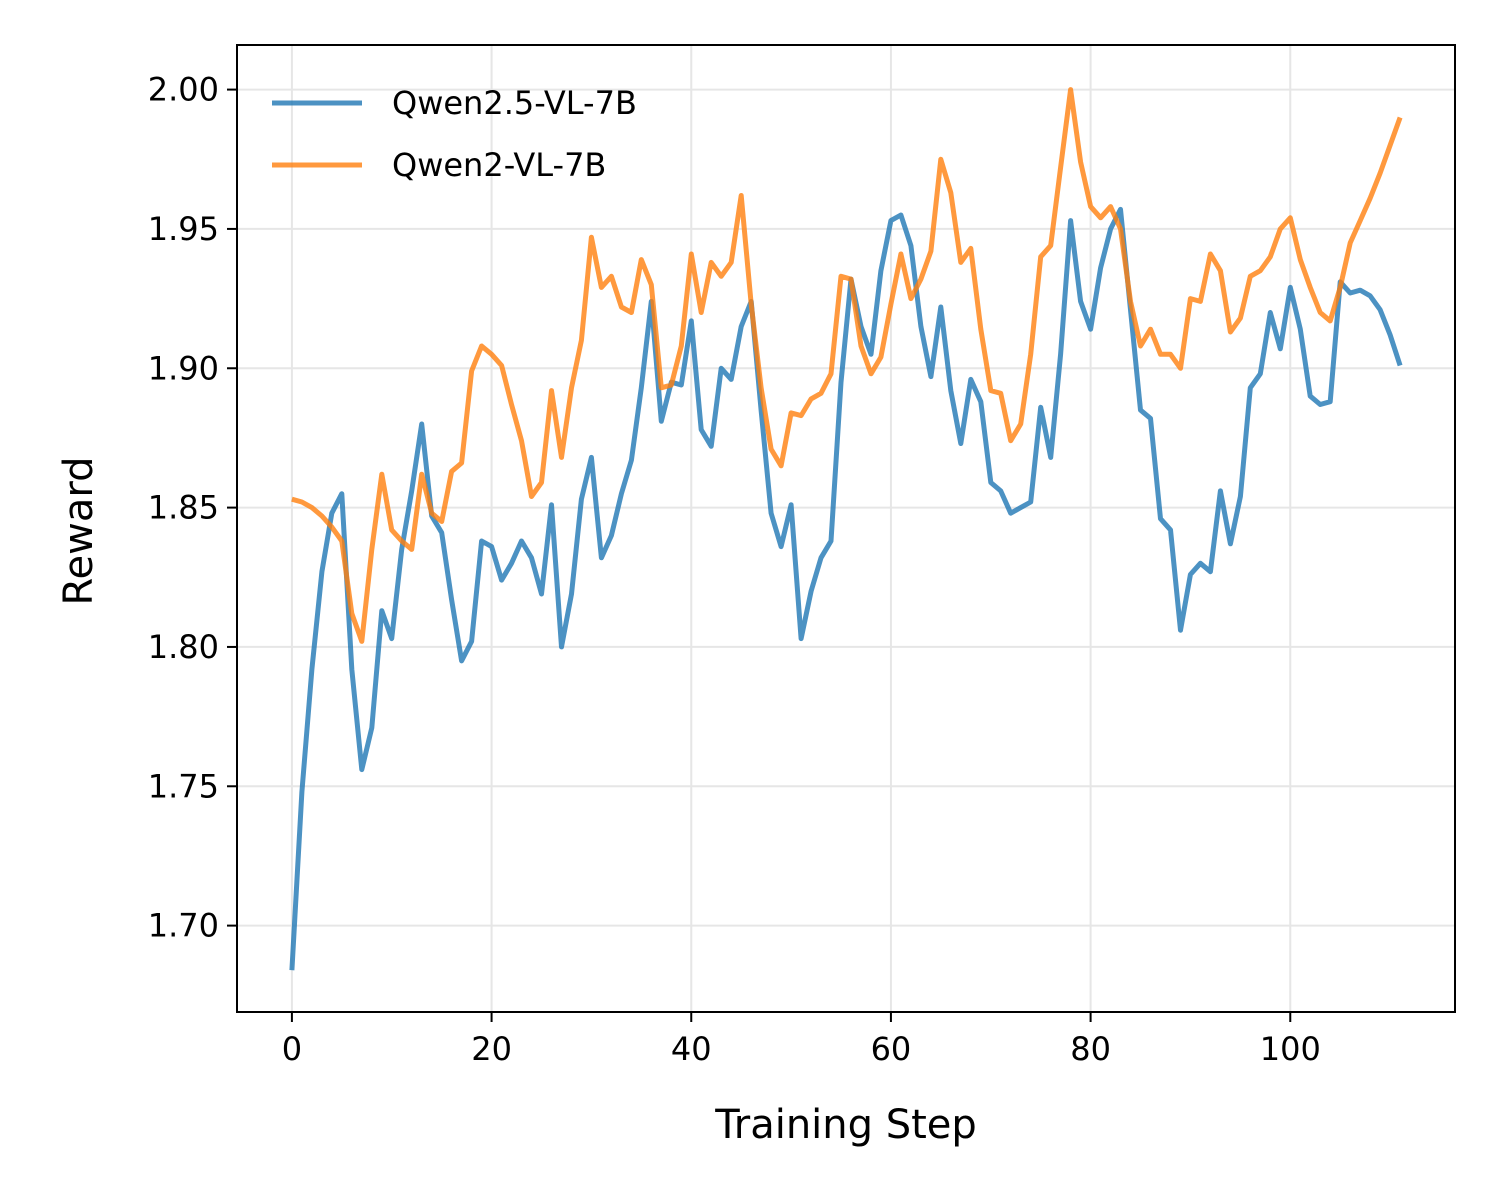  I want to click on legend: Qwen2.5-VL-7B Qwen2-VL-7B, so click(454, 134).